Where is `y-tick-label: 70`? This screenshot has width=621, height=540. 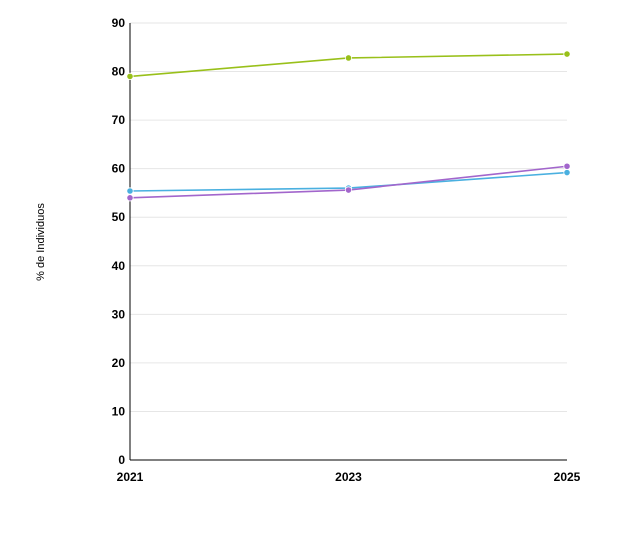
y-tick-label: 70 is located at coordinates (119, 120).